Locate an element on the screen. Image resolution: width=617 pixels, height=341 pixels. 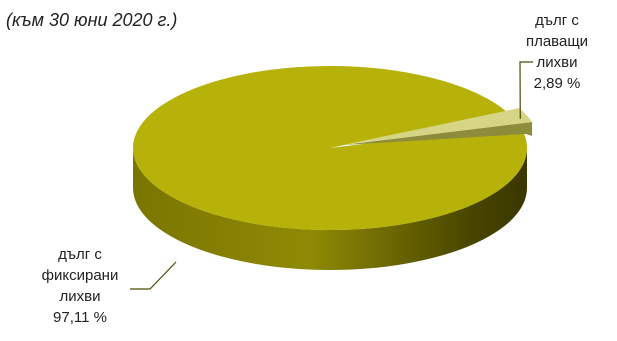
leader-line-fixed is located at coordinates (153, 275).